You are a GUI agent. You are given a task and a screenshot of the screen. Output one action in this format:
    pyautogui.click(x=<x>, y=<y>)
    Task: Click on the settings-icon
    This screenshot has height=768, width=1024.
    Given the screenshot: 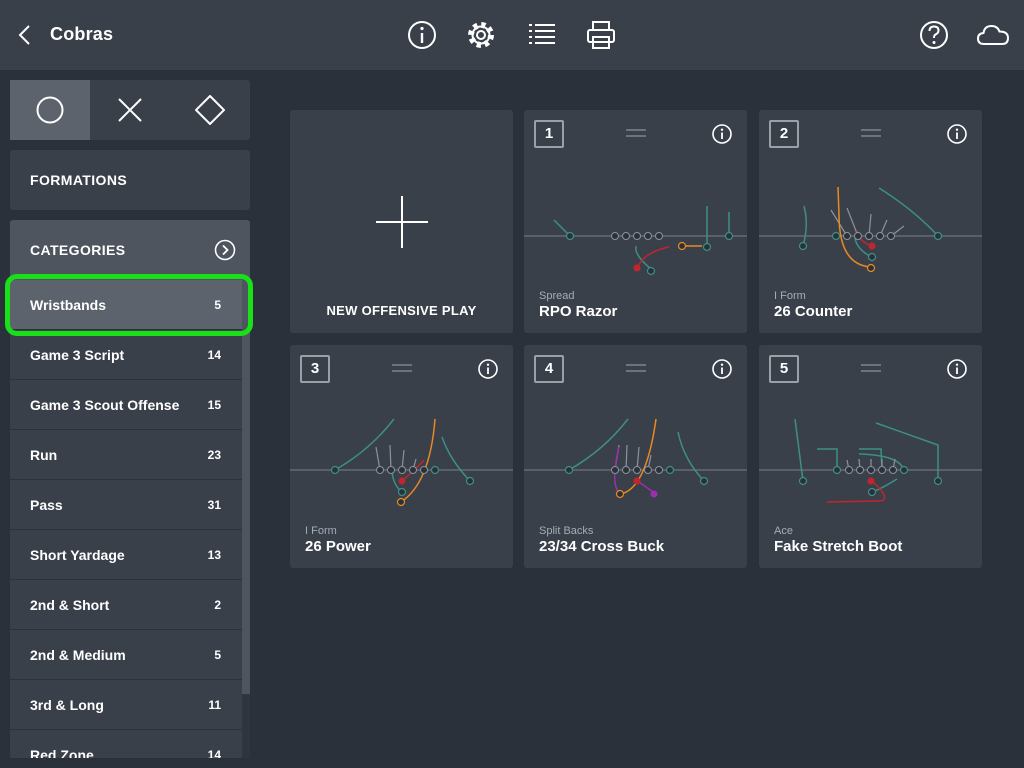 What is the action you would take?
    pyautogui.click(x=481, y=35)
    